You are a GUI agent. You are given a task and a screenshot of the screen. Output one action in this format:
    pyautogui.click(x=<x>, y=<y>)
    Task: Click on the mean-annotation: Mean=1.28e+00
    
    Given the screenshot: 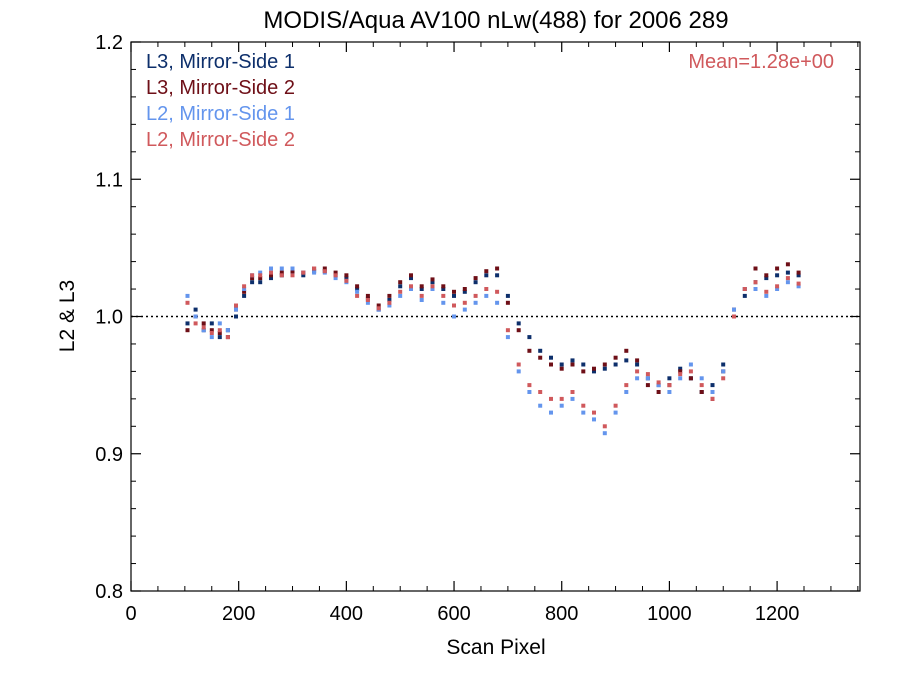 What is the action you would take?
    pyautogui.click(x=761, y=62)
    